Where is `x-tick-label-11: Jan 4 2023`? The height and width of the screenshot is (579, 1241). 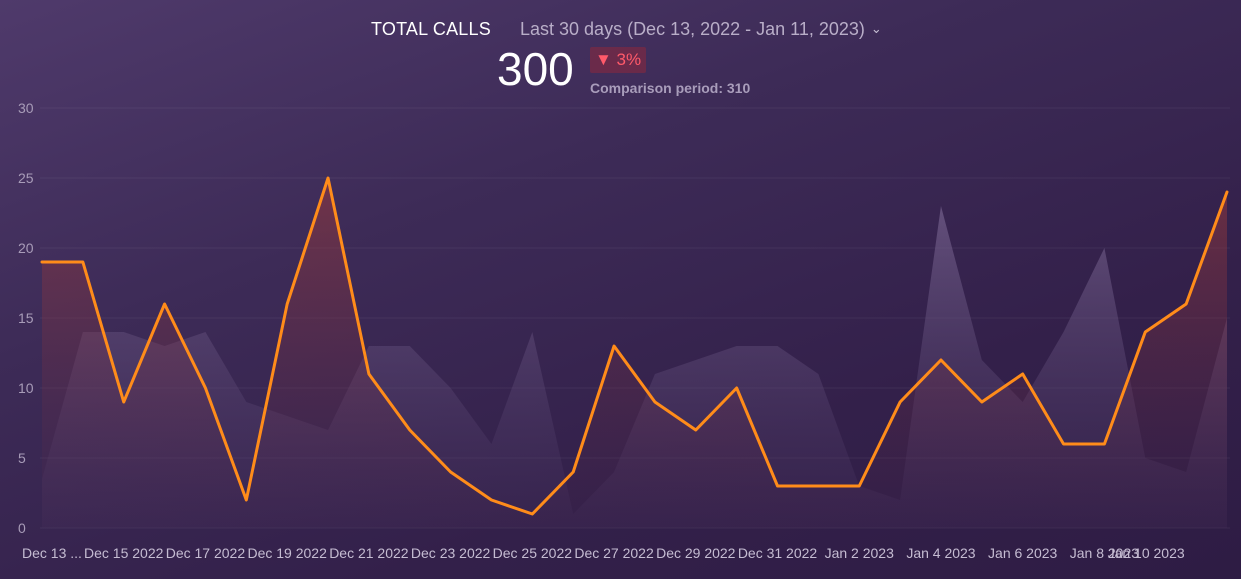 x-tick-label-11: Jan 4 2023 is located at coordinates (940, 553).